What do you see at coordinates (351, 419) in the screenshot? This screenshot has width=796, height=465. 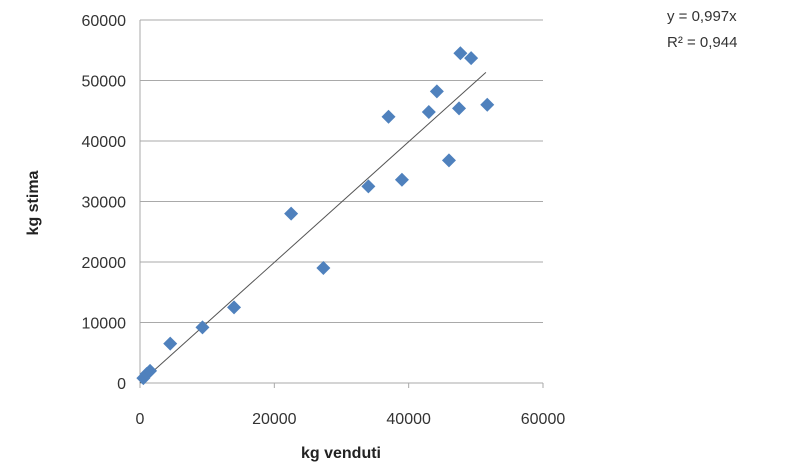 I see `x-tick-labels: 0 20000 40000 60000` at bounding box center [351, 419].